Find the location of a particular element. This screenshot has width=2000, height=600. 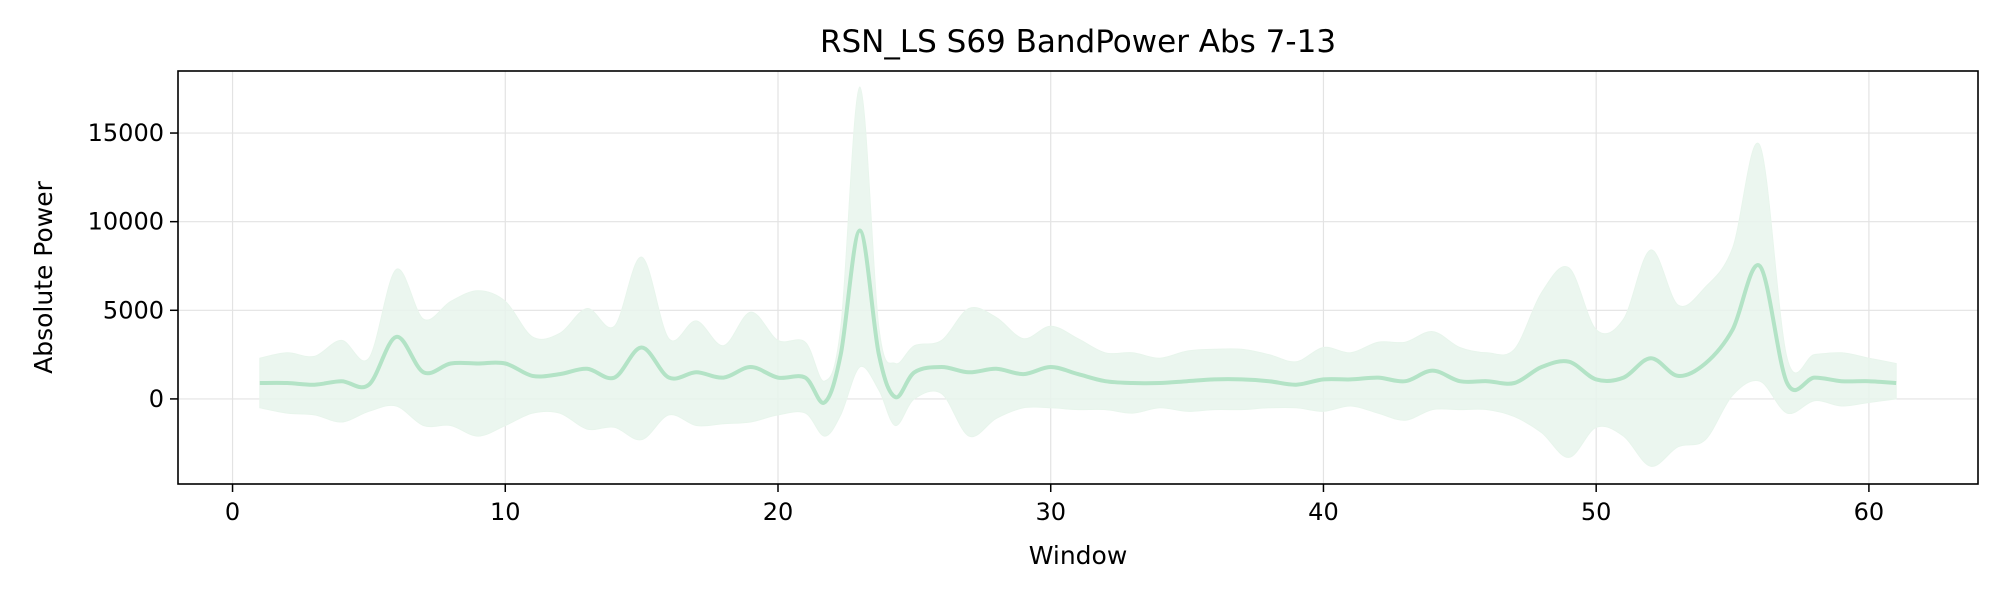

y-axis-label: Absolute Power is located at coordinates (43, 277).